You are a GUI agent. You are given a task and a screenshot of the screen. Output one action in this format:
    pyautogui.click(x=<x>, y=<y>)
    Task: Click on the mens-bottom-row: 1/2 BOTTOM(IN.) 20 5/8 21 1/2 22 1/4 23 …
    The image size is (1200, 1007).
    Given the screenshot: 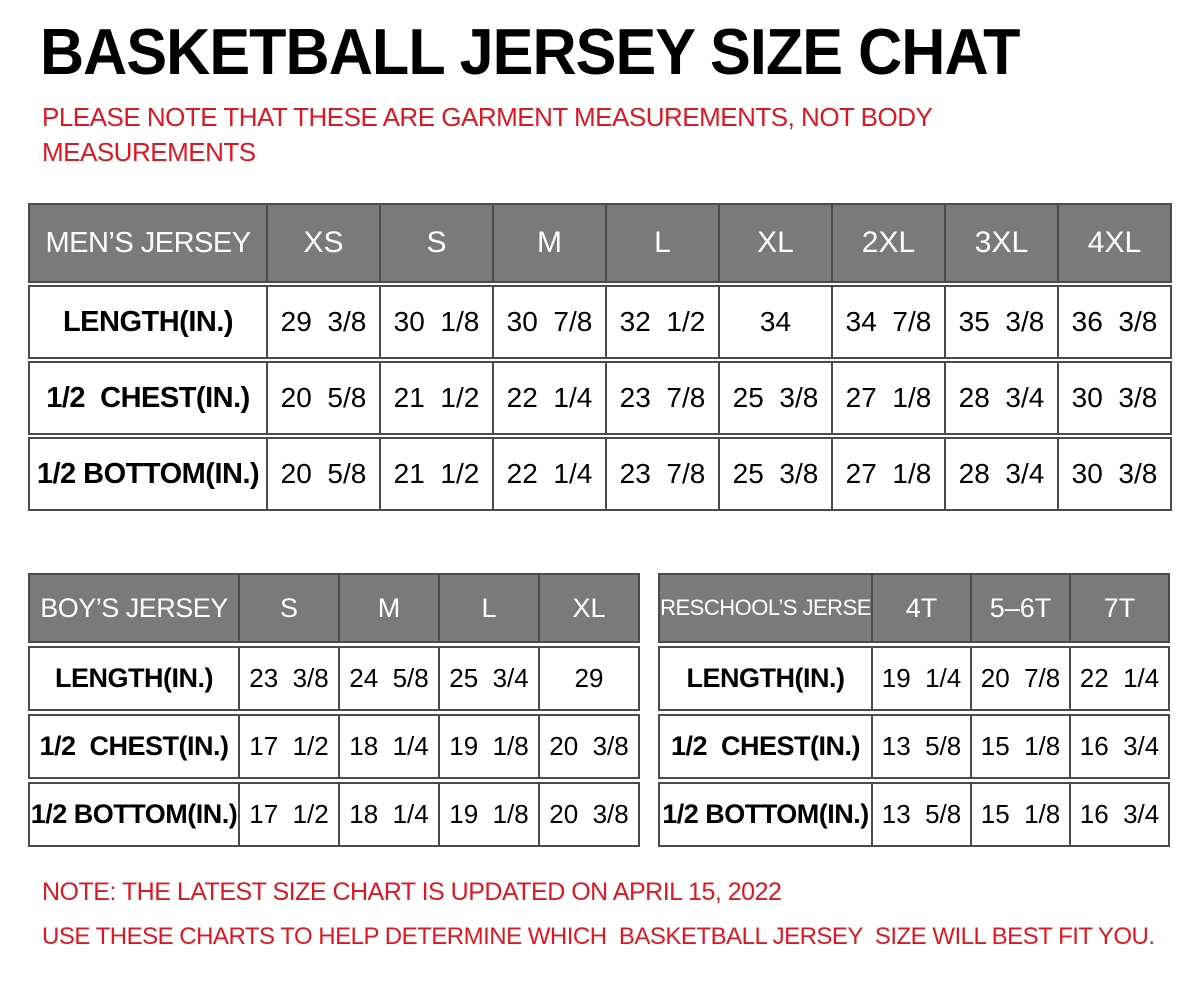 What is the action you would take?
    pyautogui.click(x=600, y=474)
    